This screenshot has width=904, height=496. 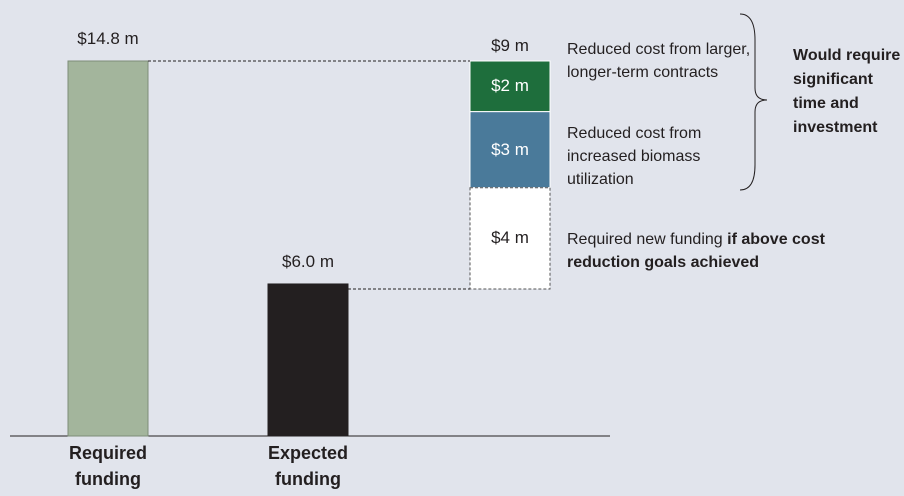 I want to click on segment-label: $3 m, so click(x=510, y=149).